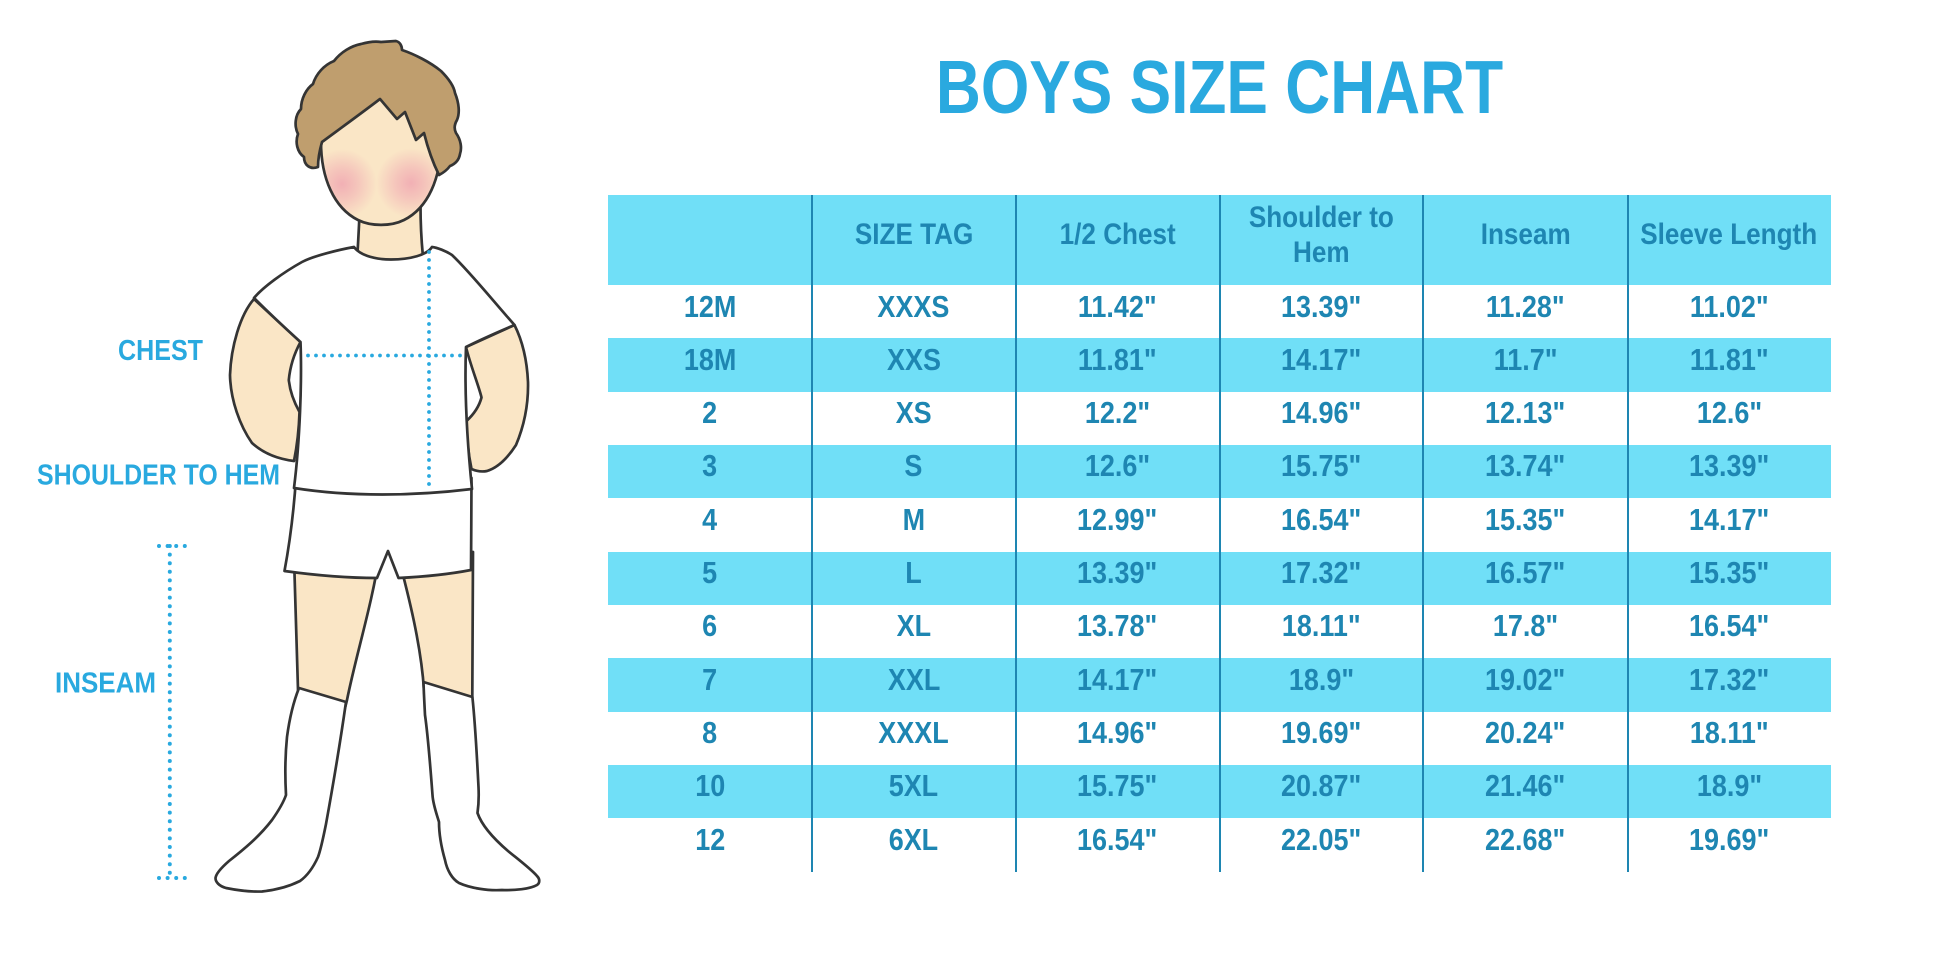  I want to click on svg-text: CHEST, so click(160, 351).